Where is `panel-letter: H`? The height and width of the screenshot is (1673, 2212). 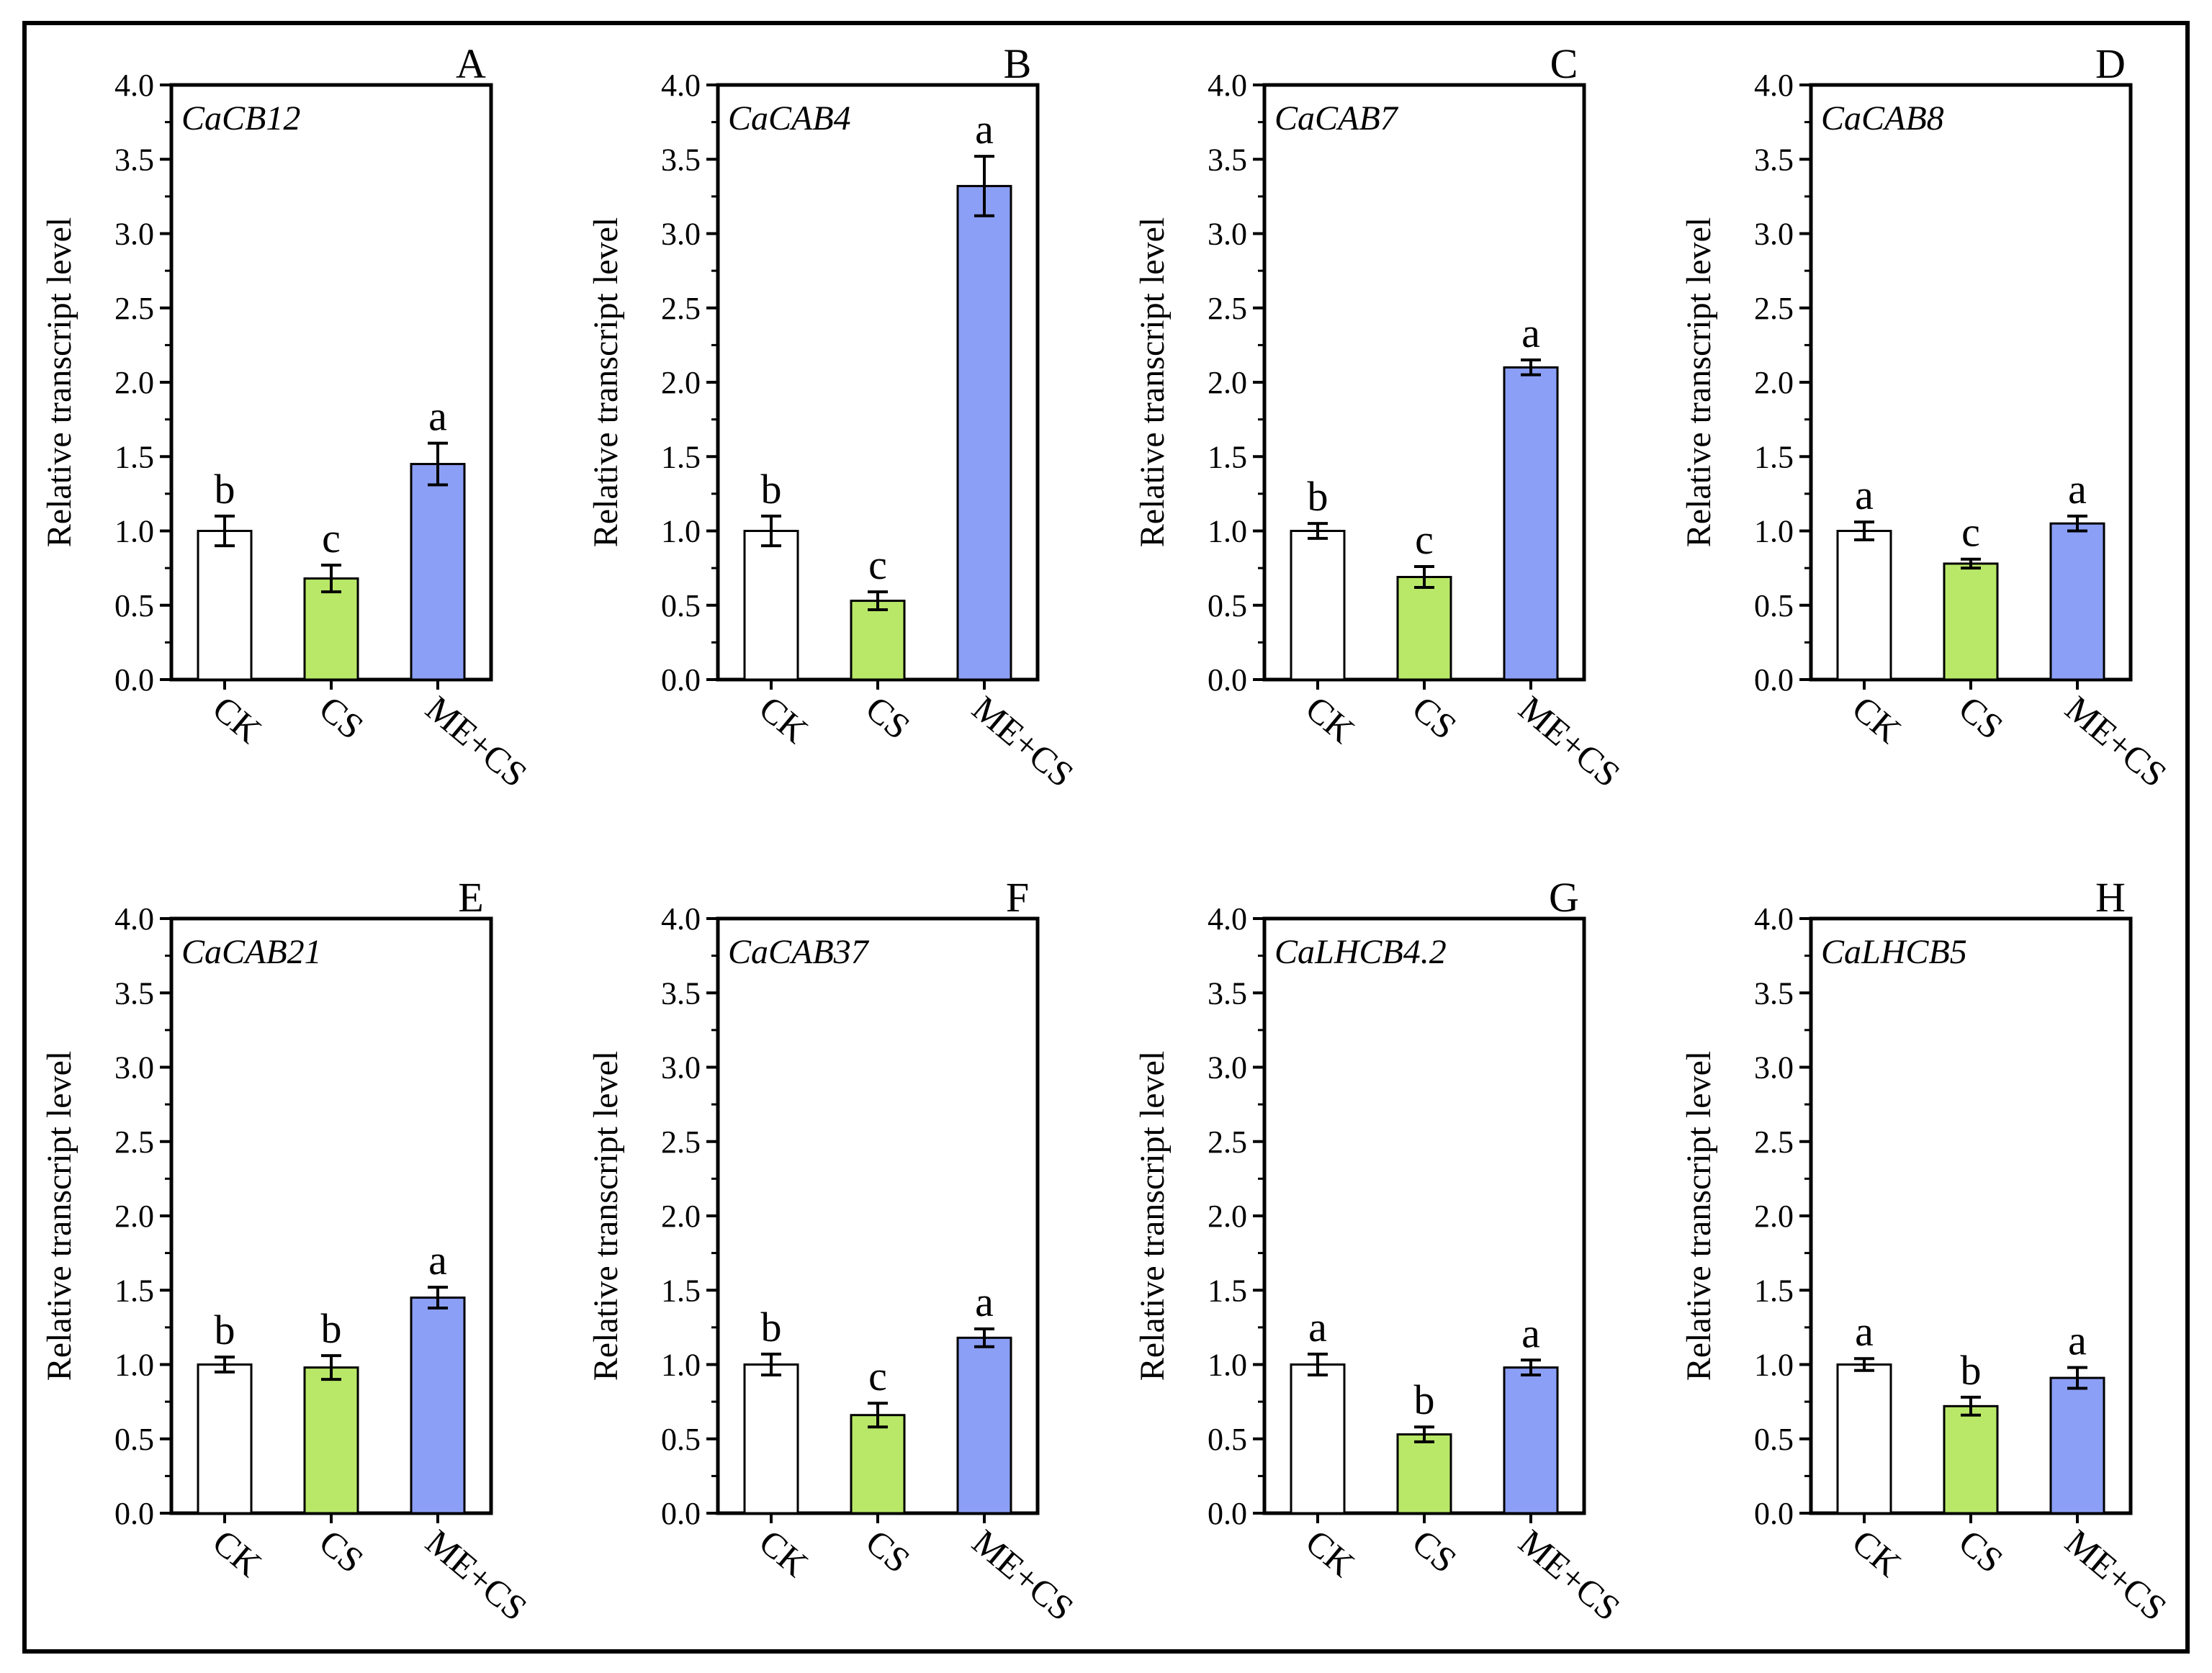
panel-letter: H is located at coordinates (2110, 898).